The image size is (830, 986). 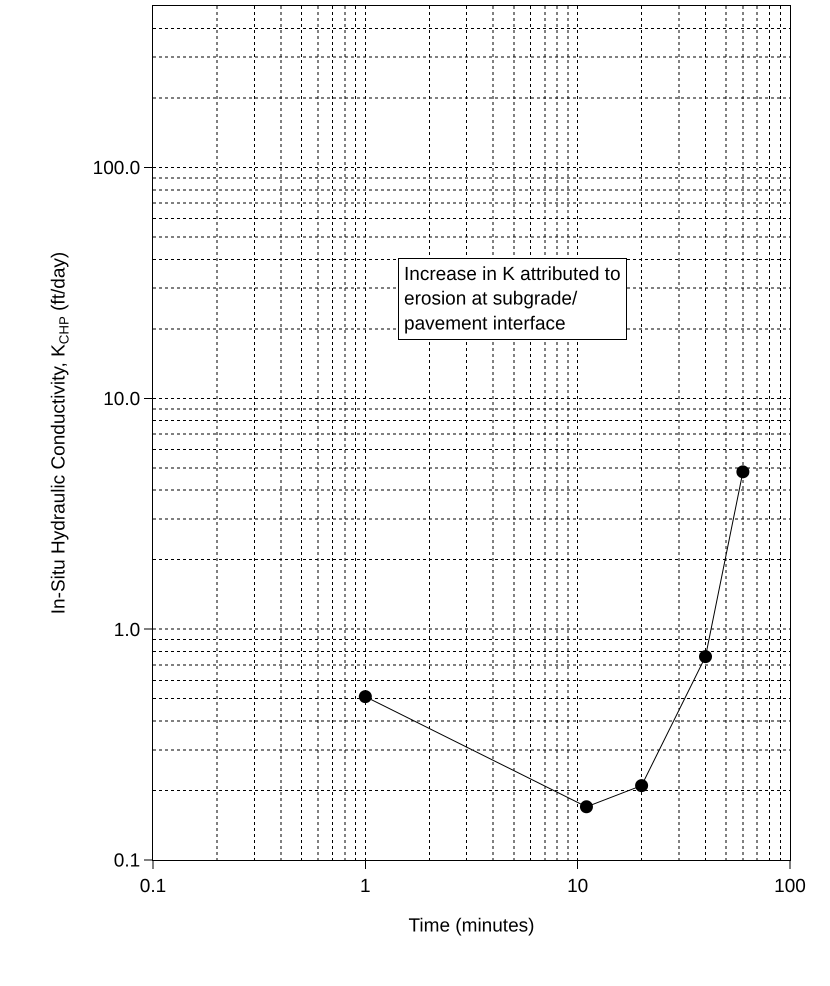 I want to click on y-tick-label: 1.0, so click(x=127, y=630).